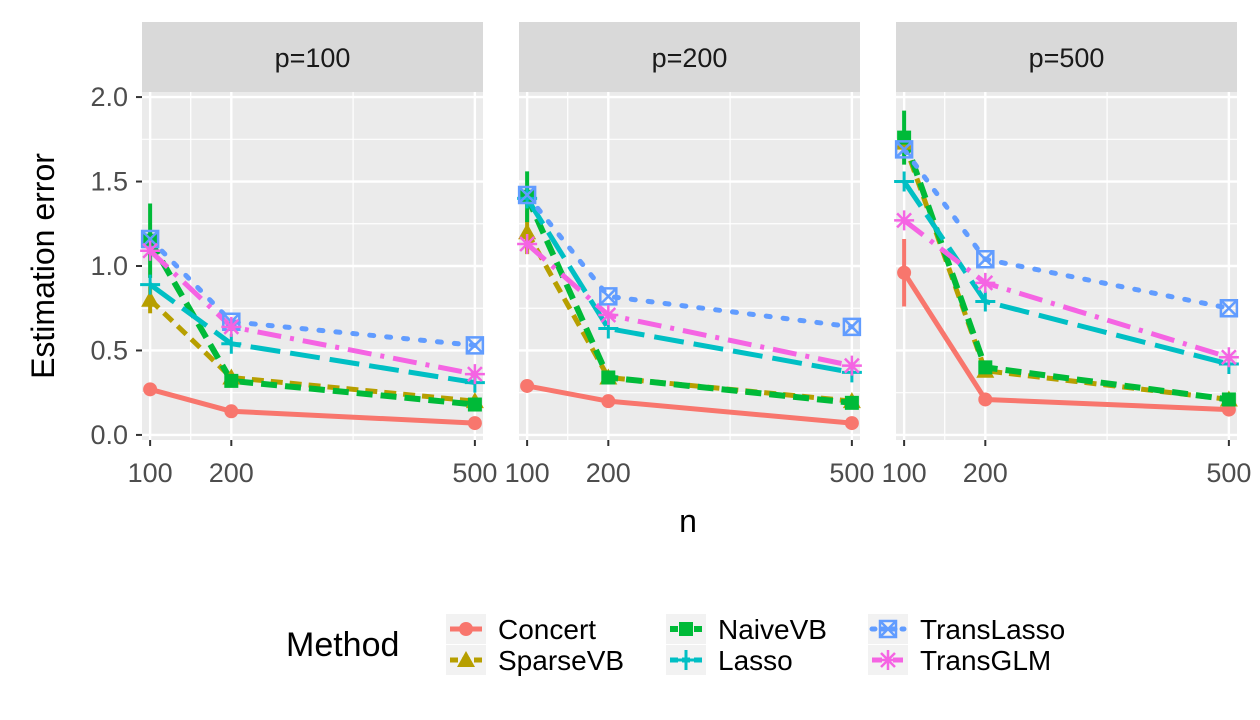 The height and width of the screenshot is (720, 1260). I want to click on facet-title: p=200, so click(690, 58).